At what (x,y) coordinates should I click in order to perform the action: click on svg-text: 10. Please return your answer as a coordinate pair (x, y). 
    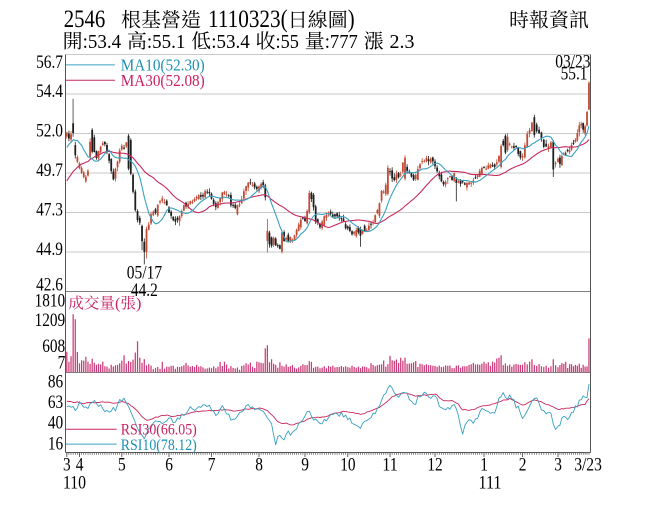
    Looking at the image, I should click on (347, 464).